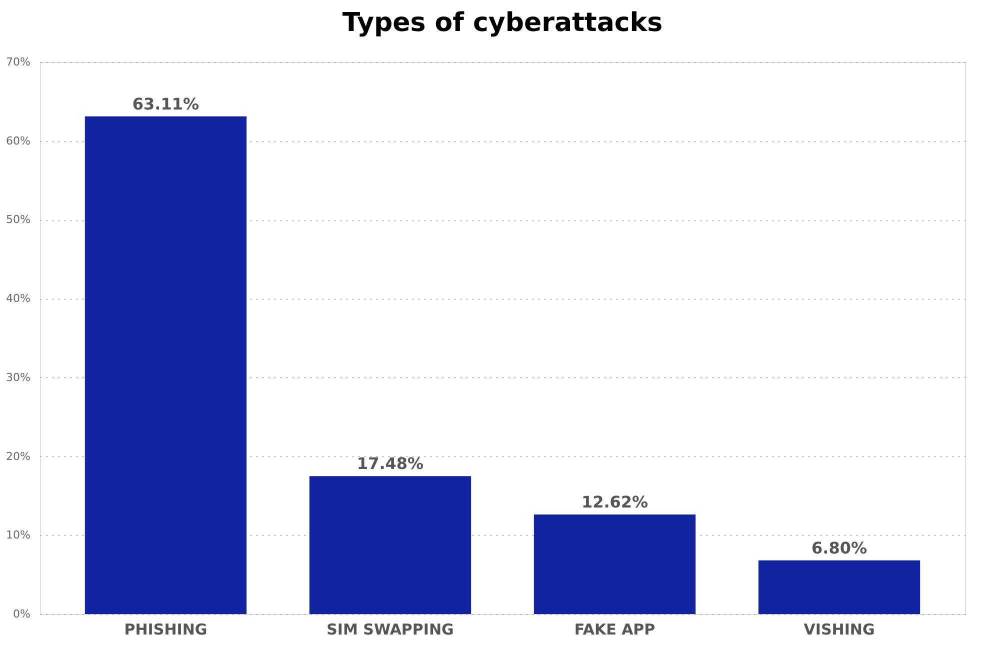  I want to click on y-tick-label: 70%, so click(18, 62).